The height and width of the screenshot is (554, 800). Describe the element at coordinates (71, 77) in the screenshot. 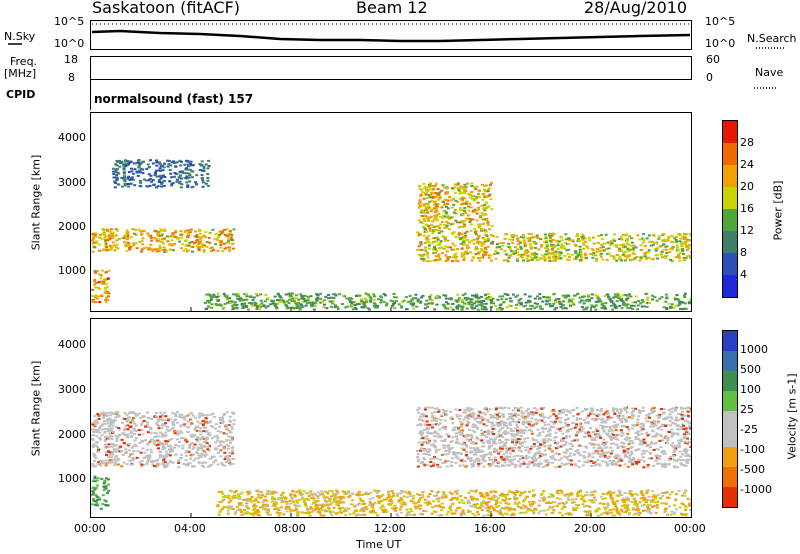

I see `freq-bottom-tick: 8` at that location.